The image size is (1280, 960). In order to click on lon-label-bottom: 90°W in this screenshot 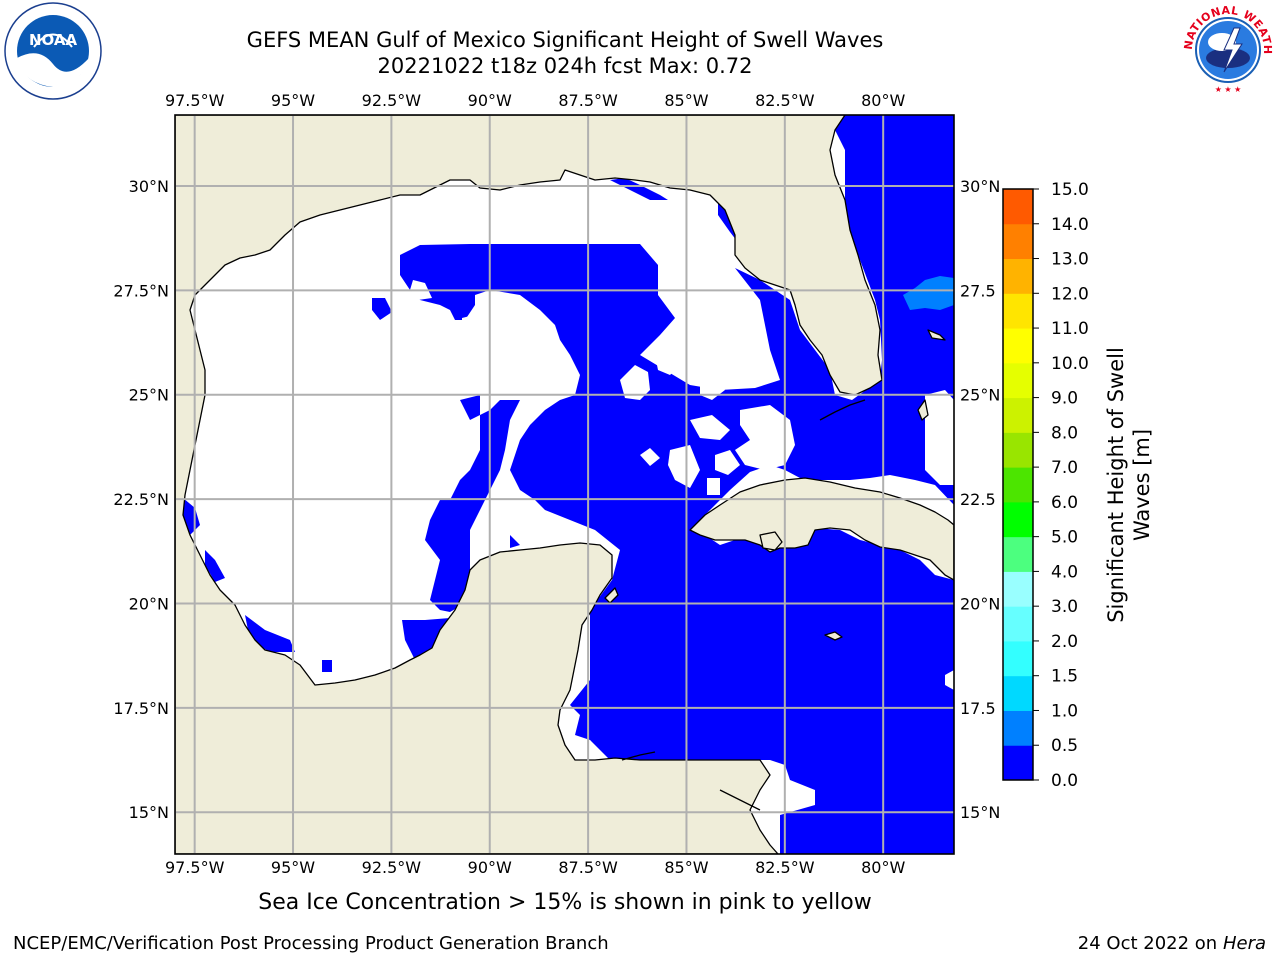, I will do `click(490, 867)`.